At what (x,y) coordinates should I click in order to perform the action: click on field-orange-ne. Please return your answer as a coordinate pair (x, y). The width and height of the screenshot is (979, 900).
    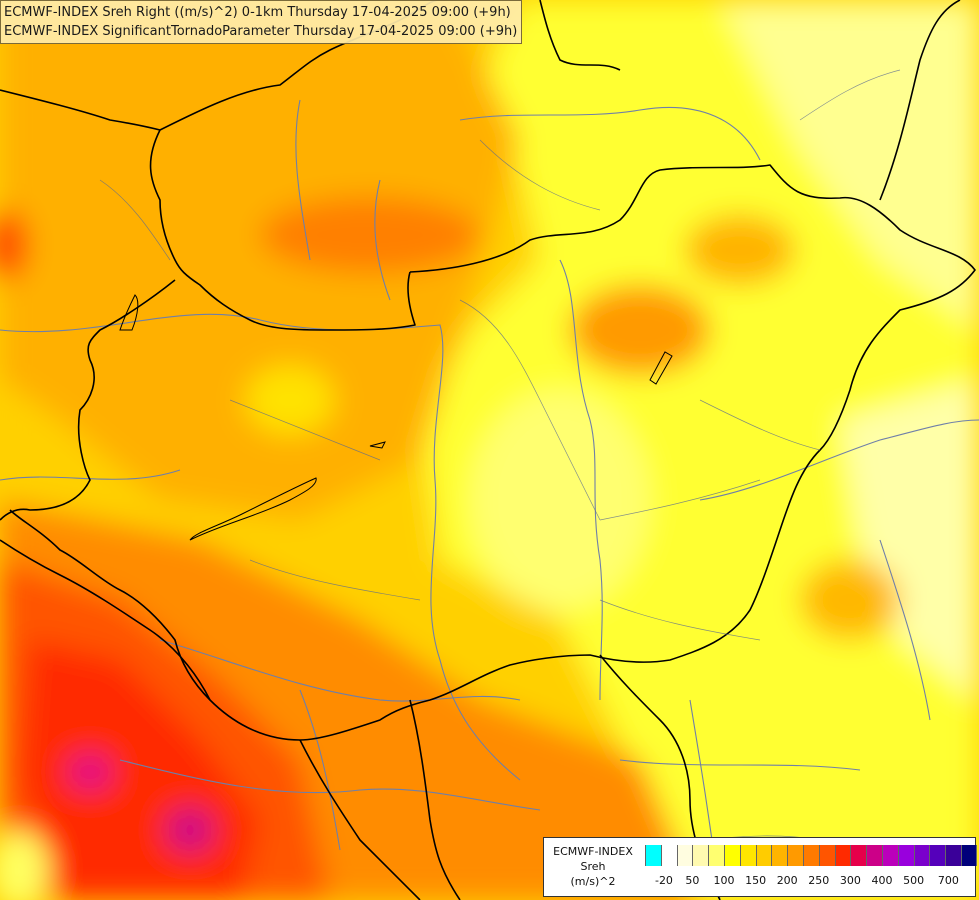
    Looking at the image, I should click on (740, 250).